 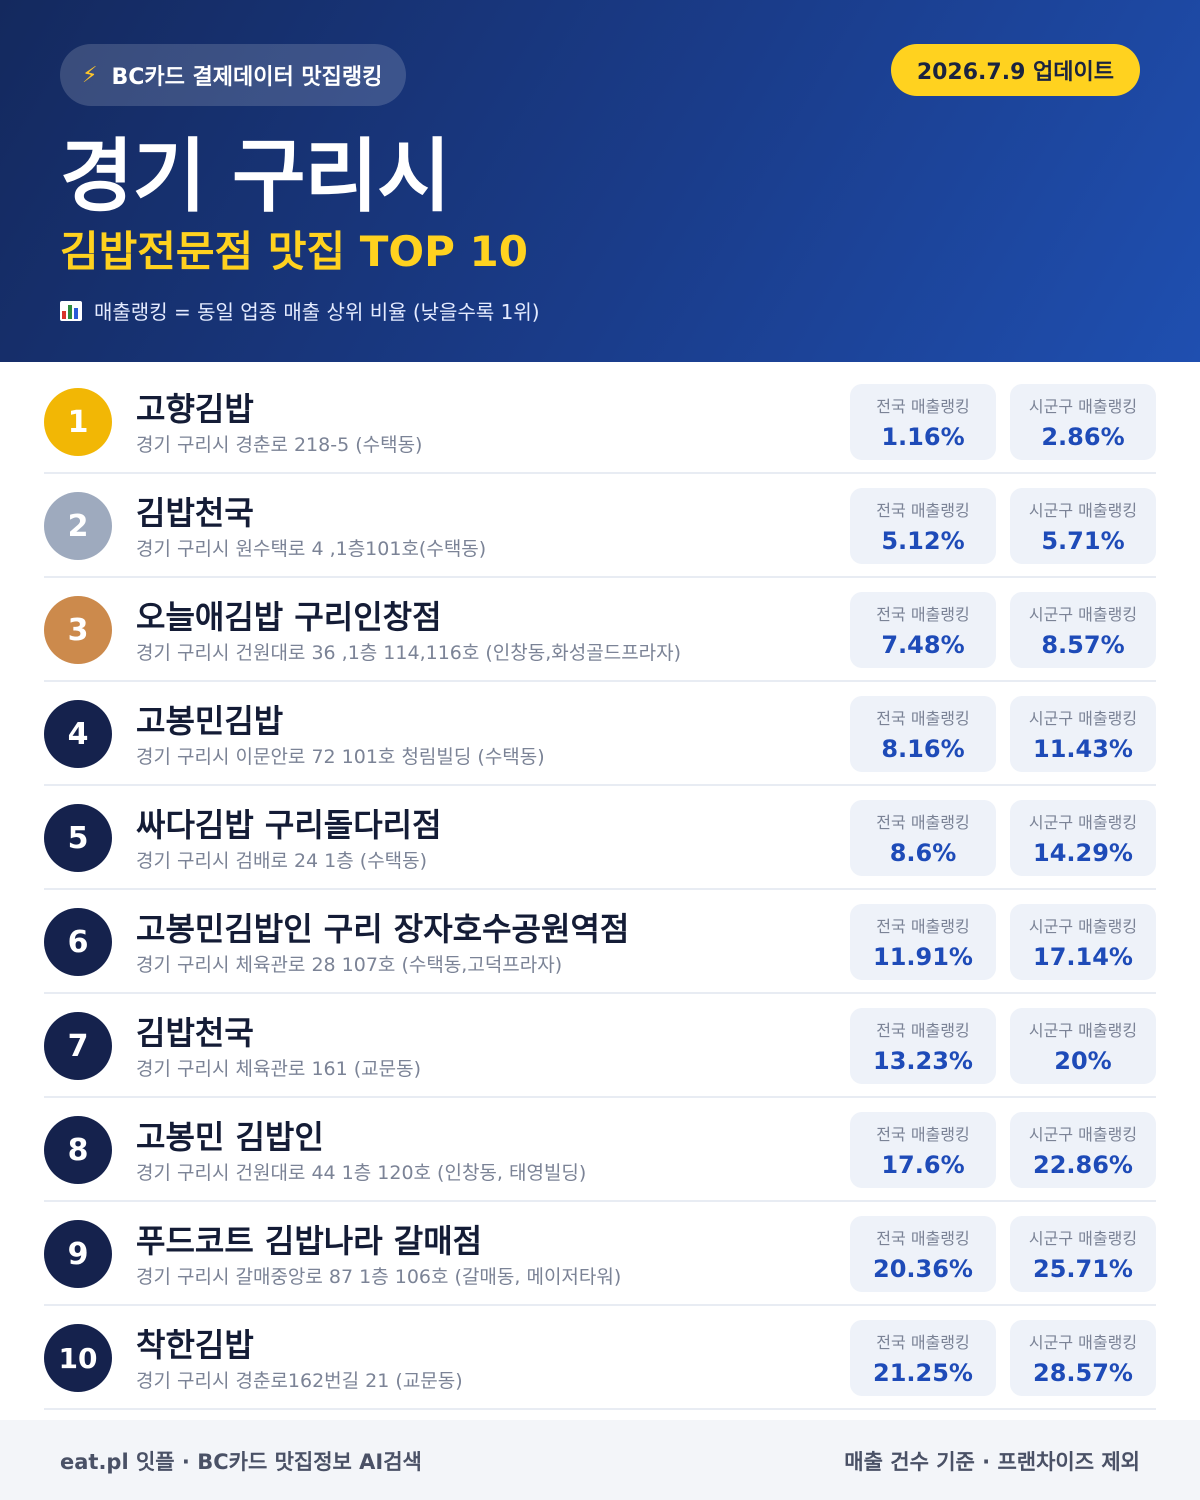 I want to click on restaurant-name: 착한김밥, so click(x=195, y=1345).